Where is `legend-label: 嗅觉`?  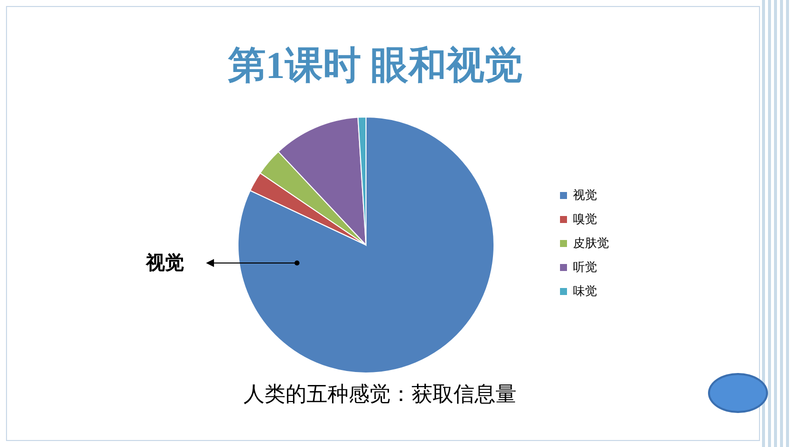
legend-label: 嗅觉 is located at coordinates (585, 219).